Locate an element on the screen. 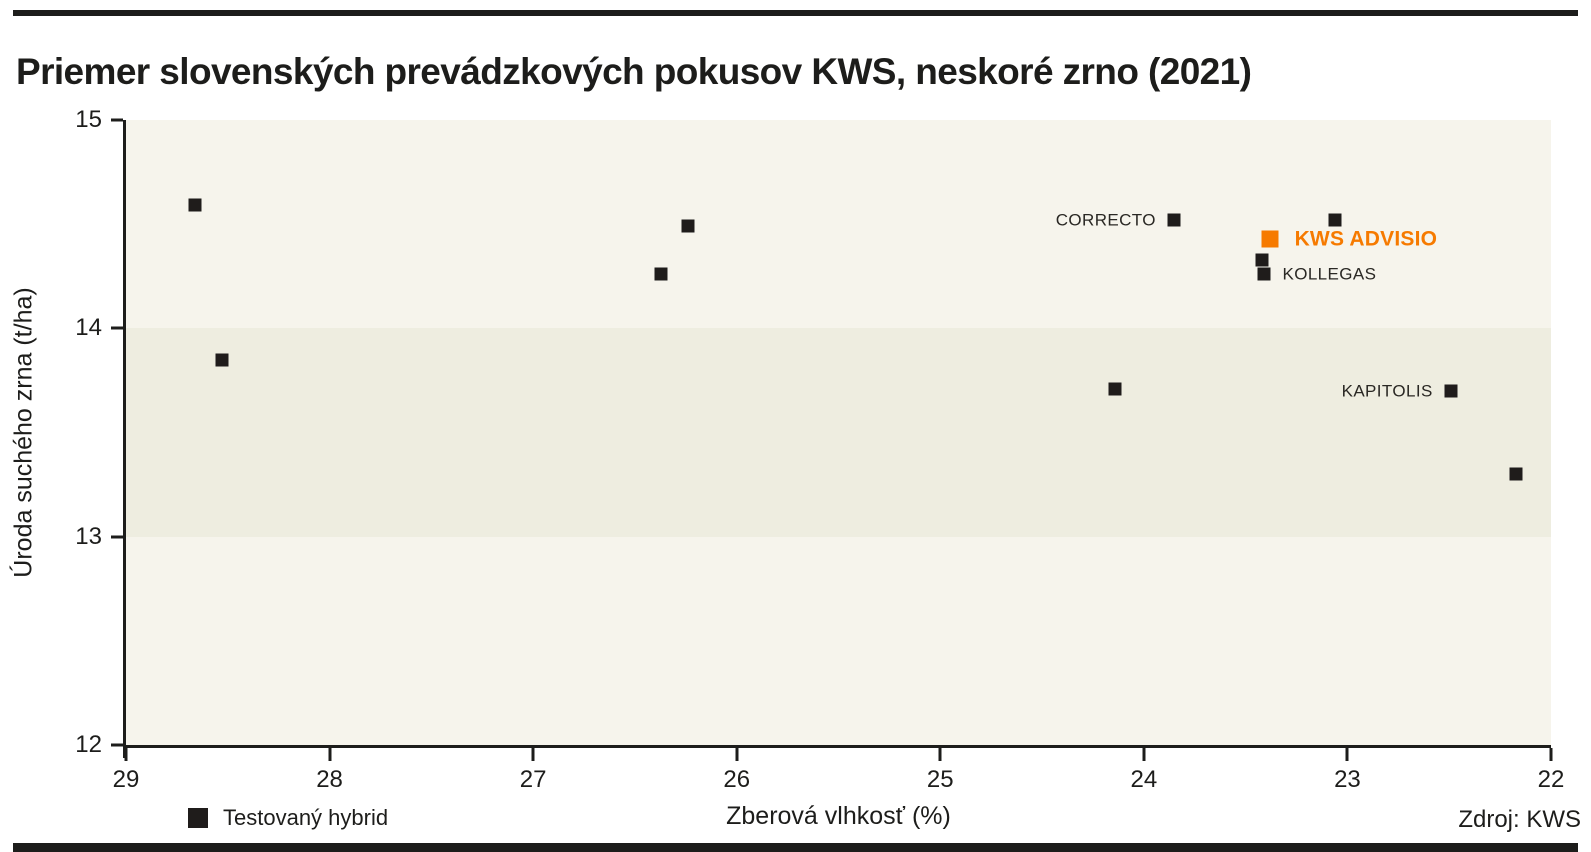  x-tick-label: 29 is located at coordinates (126, 779).